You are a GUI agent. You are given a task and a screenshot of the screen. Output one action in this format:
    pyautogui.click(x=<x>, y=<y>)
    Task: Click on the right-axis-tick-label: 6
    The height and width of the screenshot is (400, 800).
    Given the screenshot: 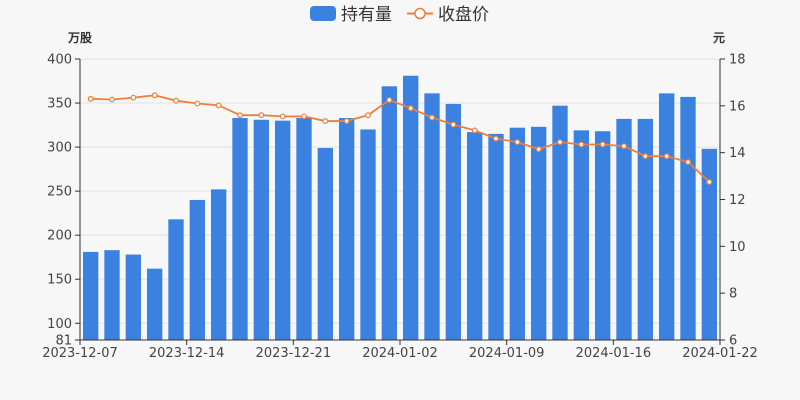 What is the action you would take?
    pyautogui.click(x=733, y=341)
    